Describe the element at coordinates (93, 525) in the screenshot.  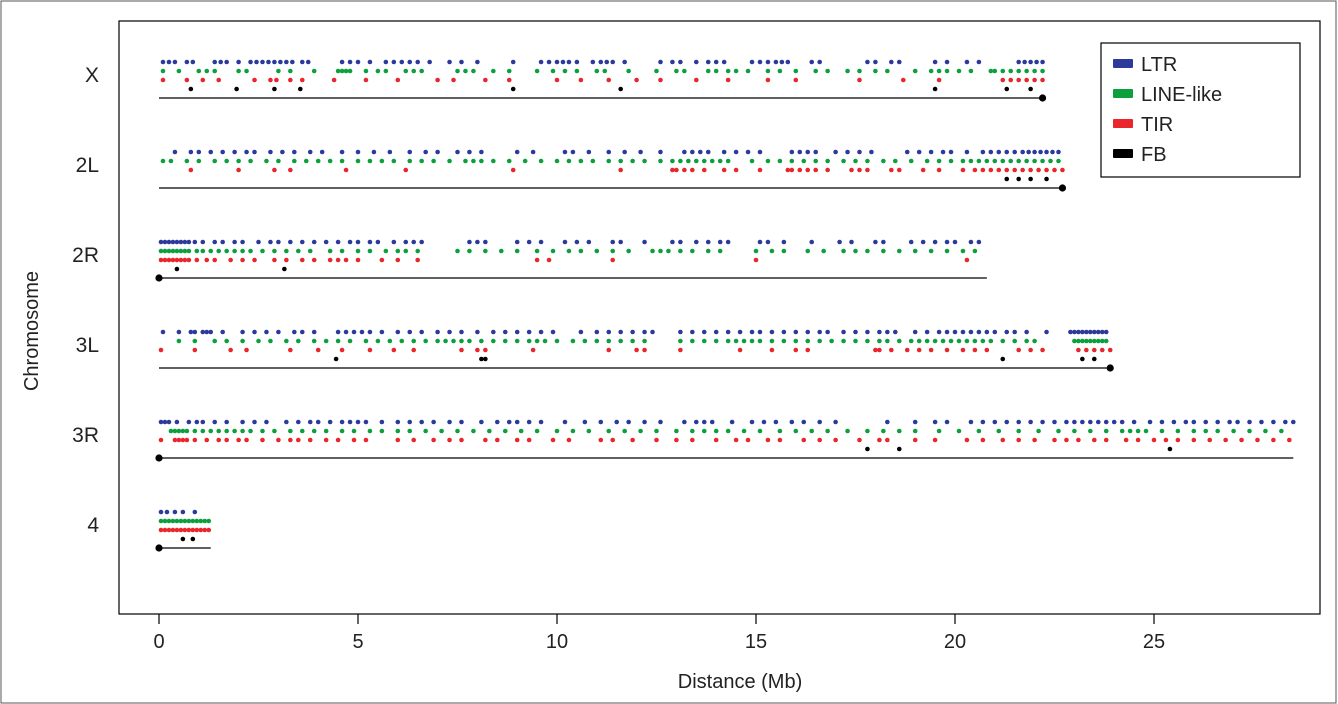
I see `y-tick-label: 4` at that location.